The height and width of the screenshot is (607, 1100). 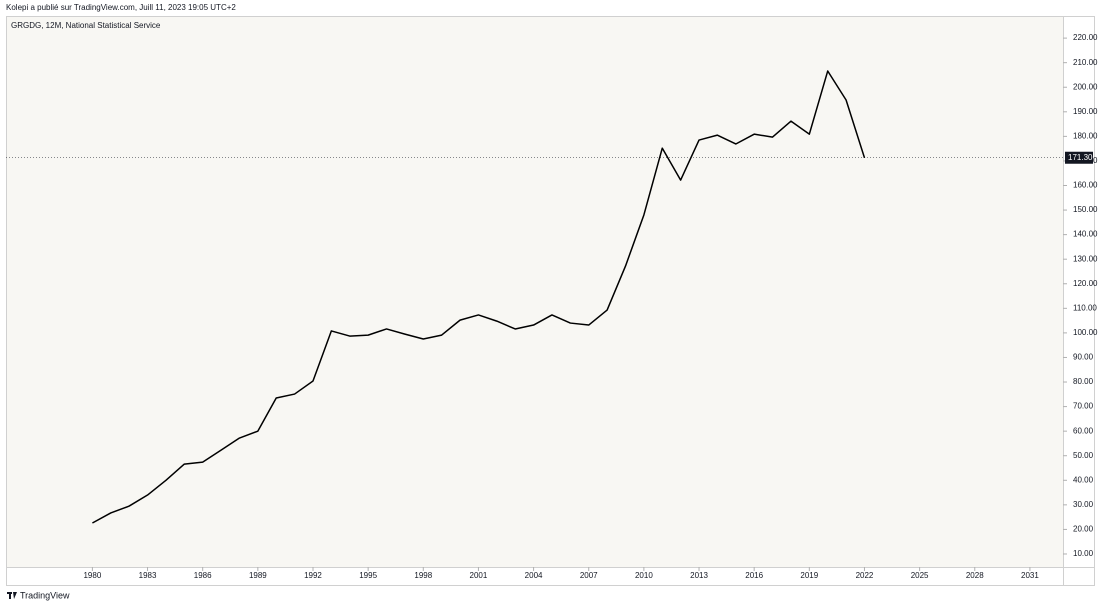 I want to click on x-tick-label: 2004, so click(x=534, y=575).